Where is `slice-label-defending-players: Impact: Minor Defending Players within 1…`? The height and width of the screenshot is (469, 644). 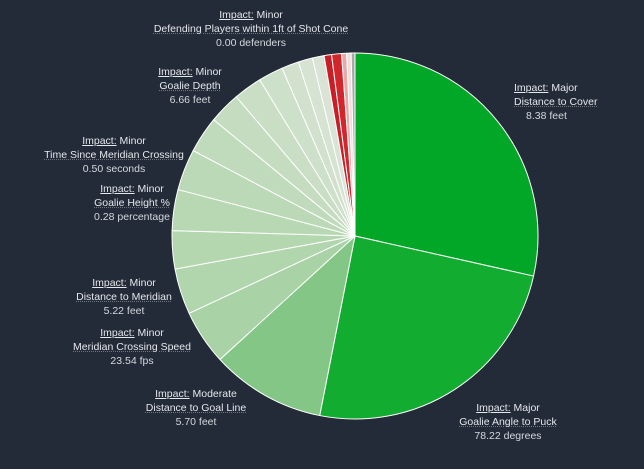 slice-label-defending-players: Impact: Minor Defending Players within 1… is located at coordinates (251, 29).